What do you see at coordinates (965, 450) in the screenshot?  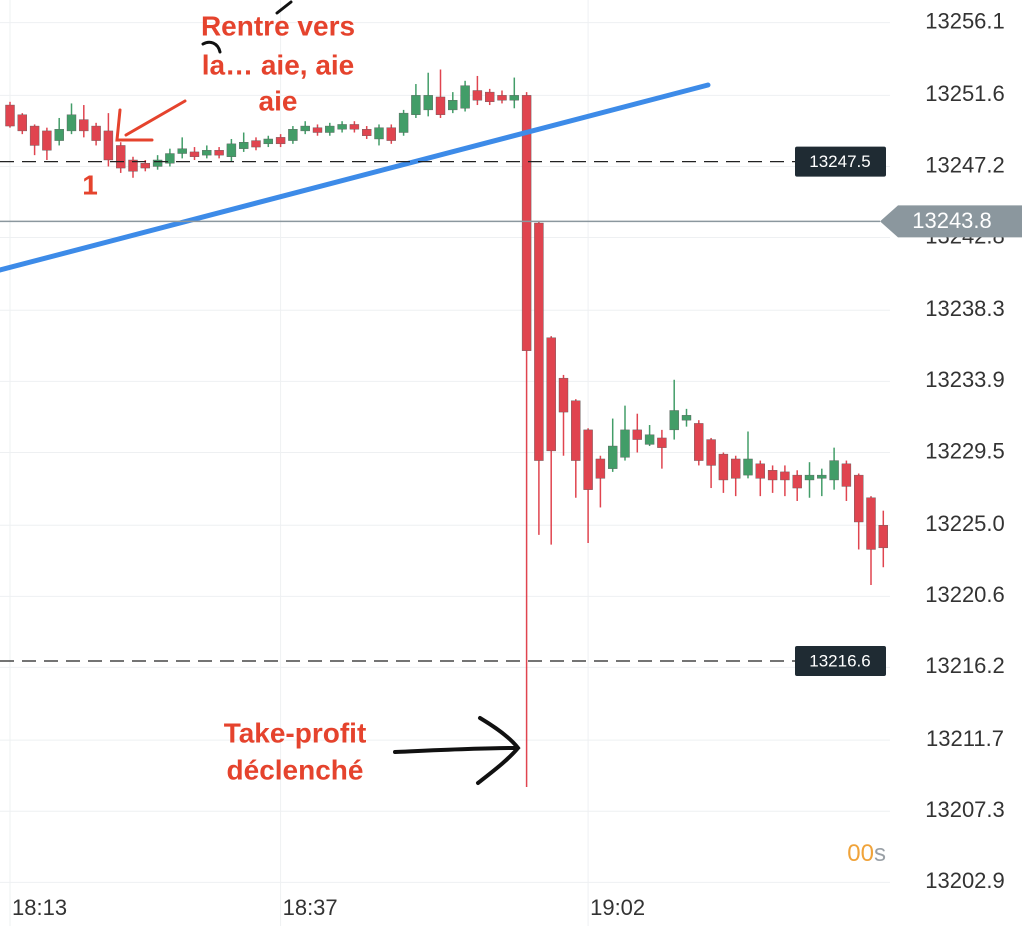 I see `y-tick-label: 13229.5` at bounding box center [965, 450].